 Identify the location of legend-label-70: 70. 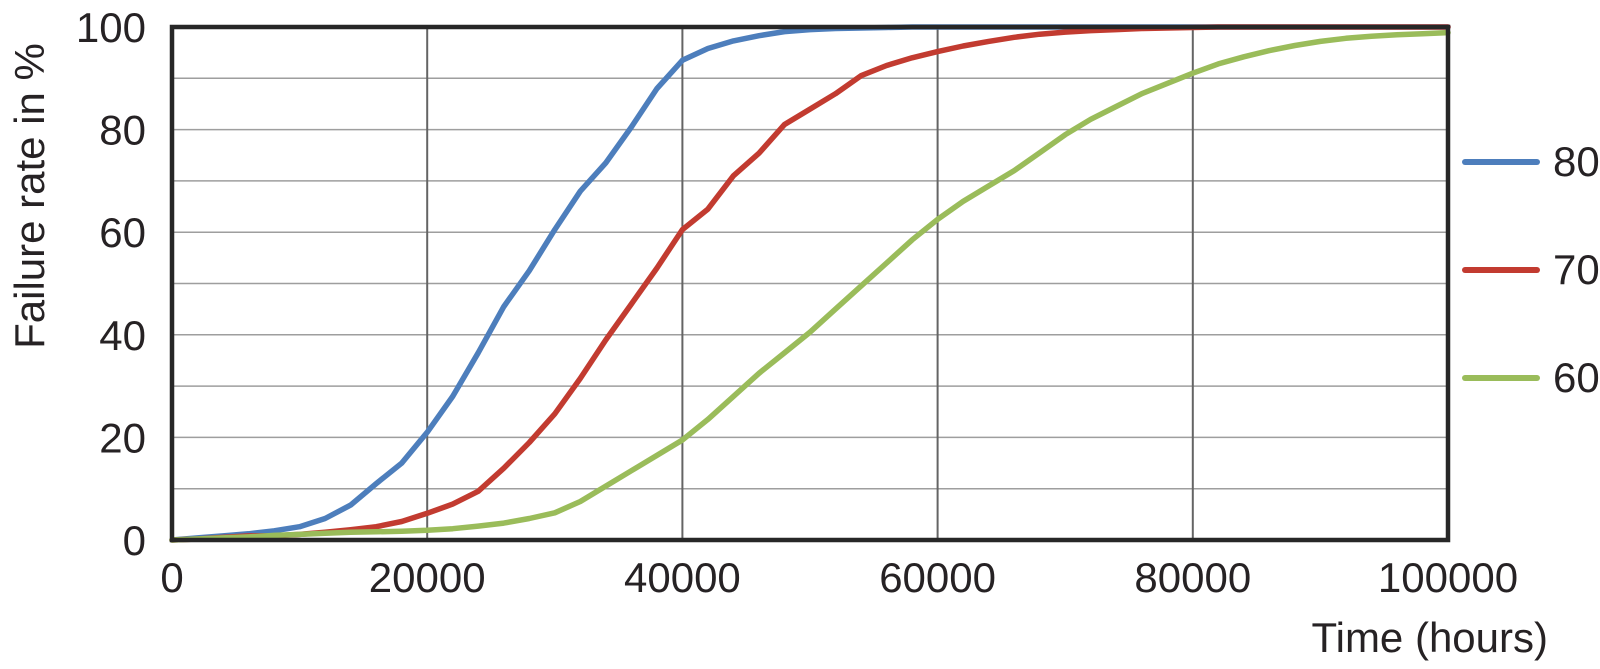
(1576, 269).